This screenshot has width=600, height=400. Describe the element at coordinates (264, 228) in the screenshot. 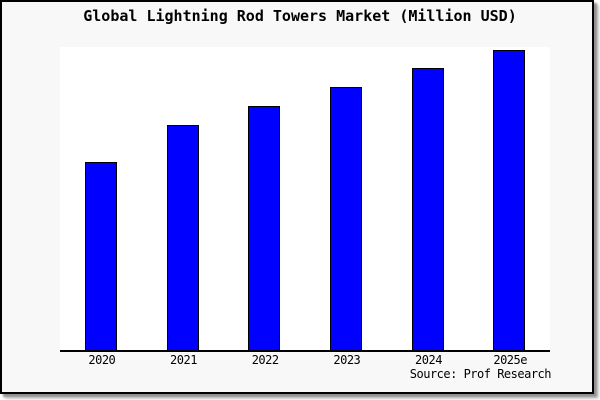

I see `bar-2022` at that location.